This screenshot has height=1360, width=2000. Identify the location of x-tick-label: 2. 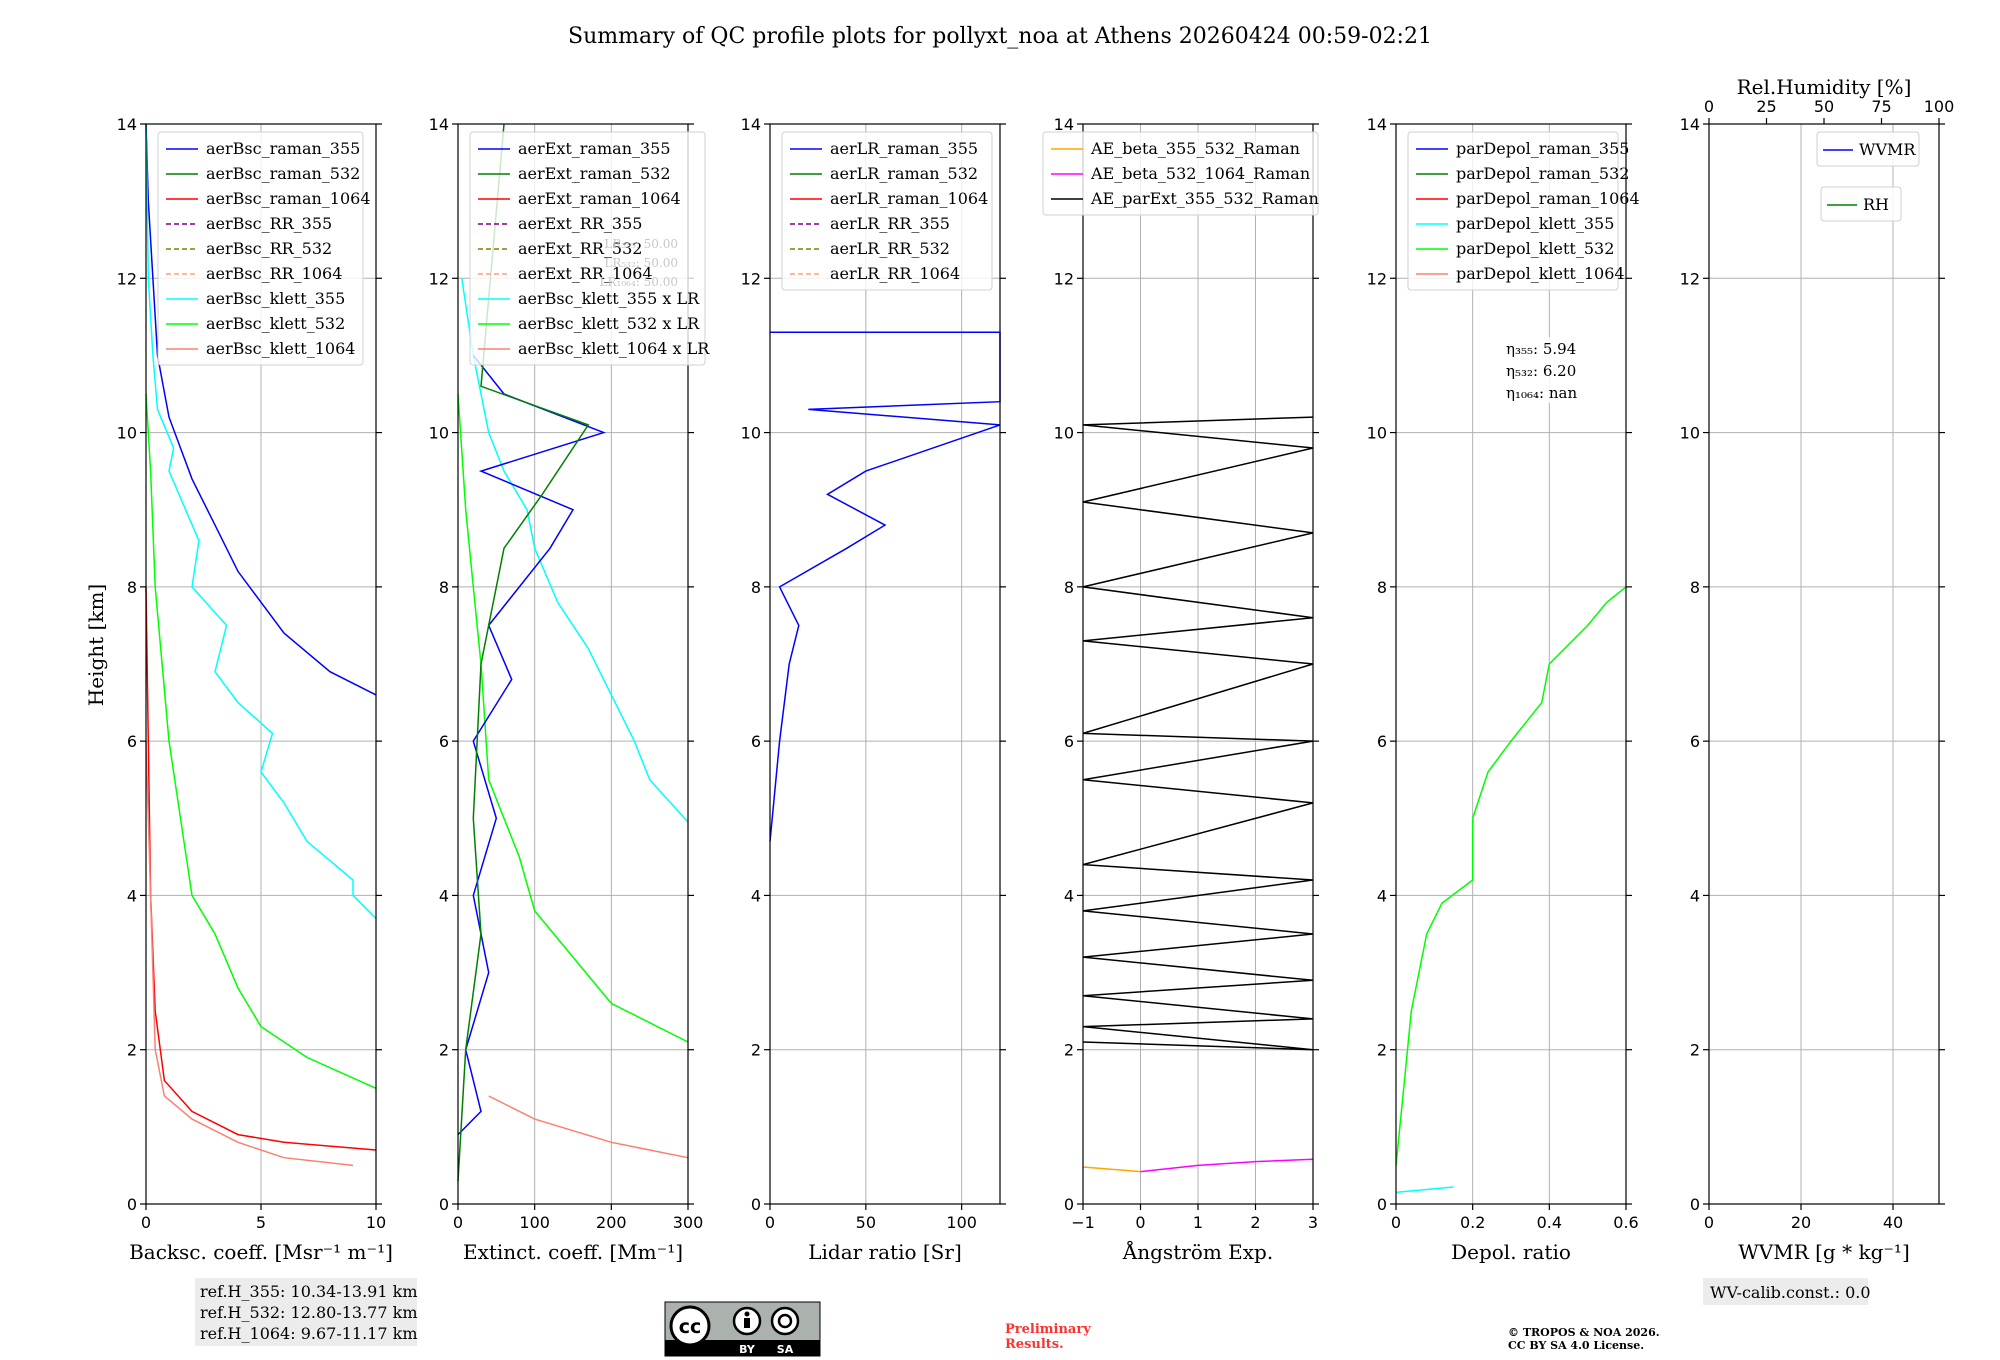
(1255, 1222).